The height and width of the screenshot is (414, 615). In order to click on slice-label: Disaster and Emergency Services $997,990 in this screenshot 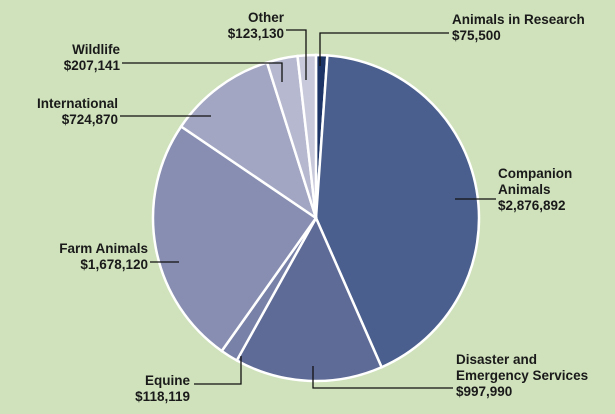, I will do `click(531, 376)`.